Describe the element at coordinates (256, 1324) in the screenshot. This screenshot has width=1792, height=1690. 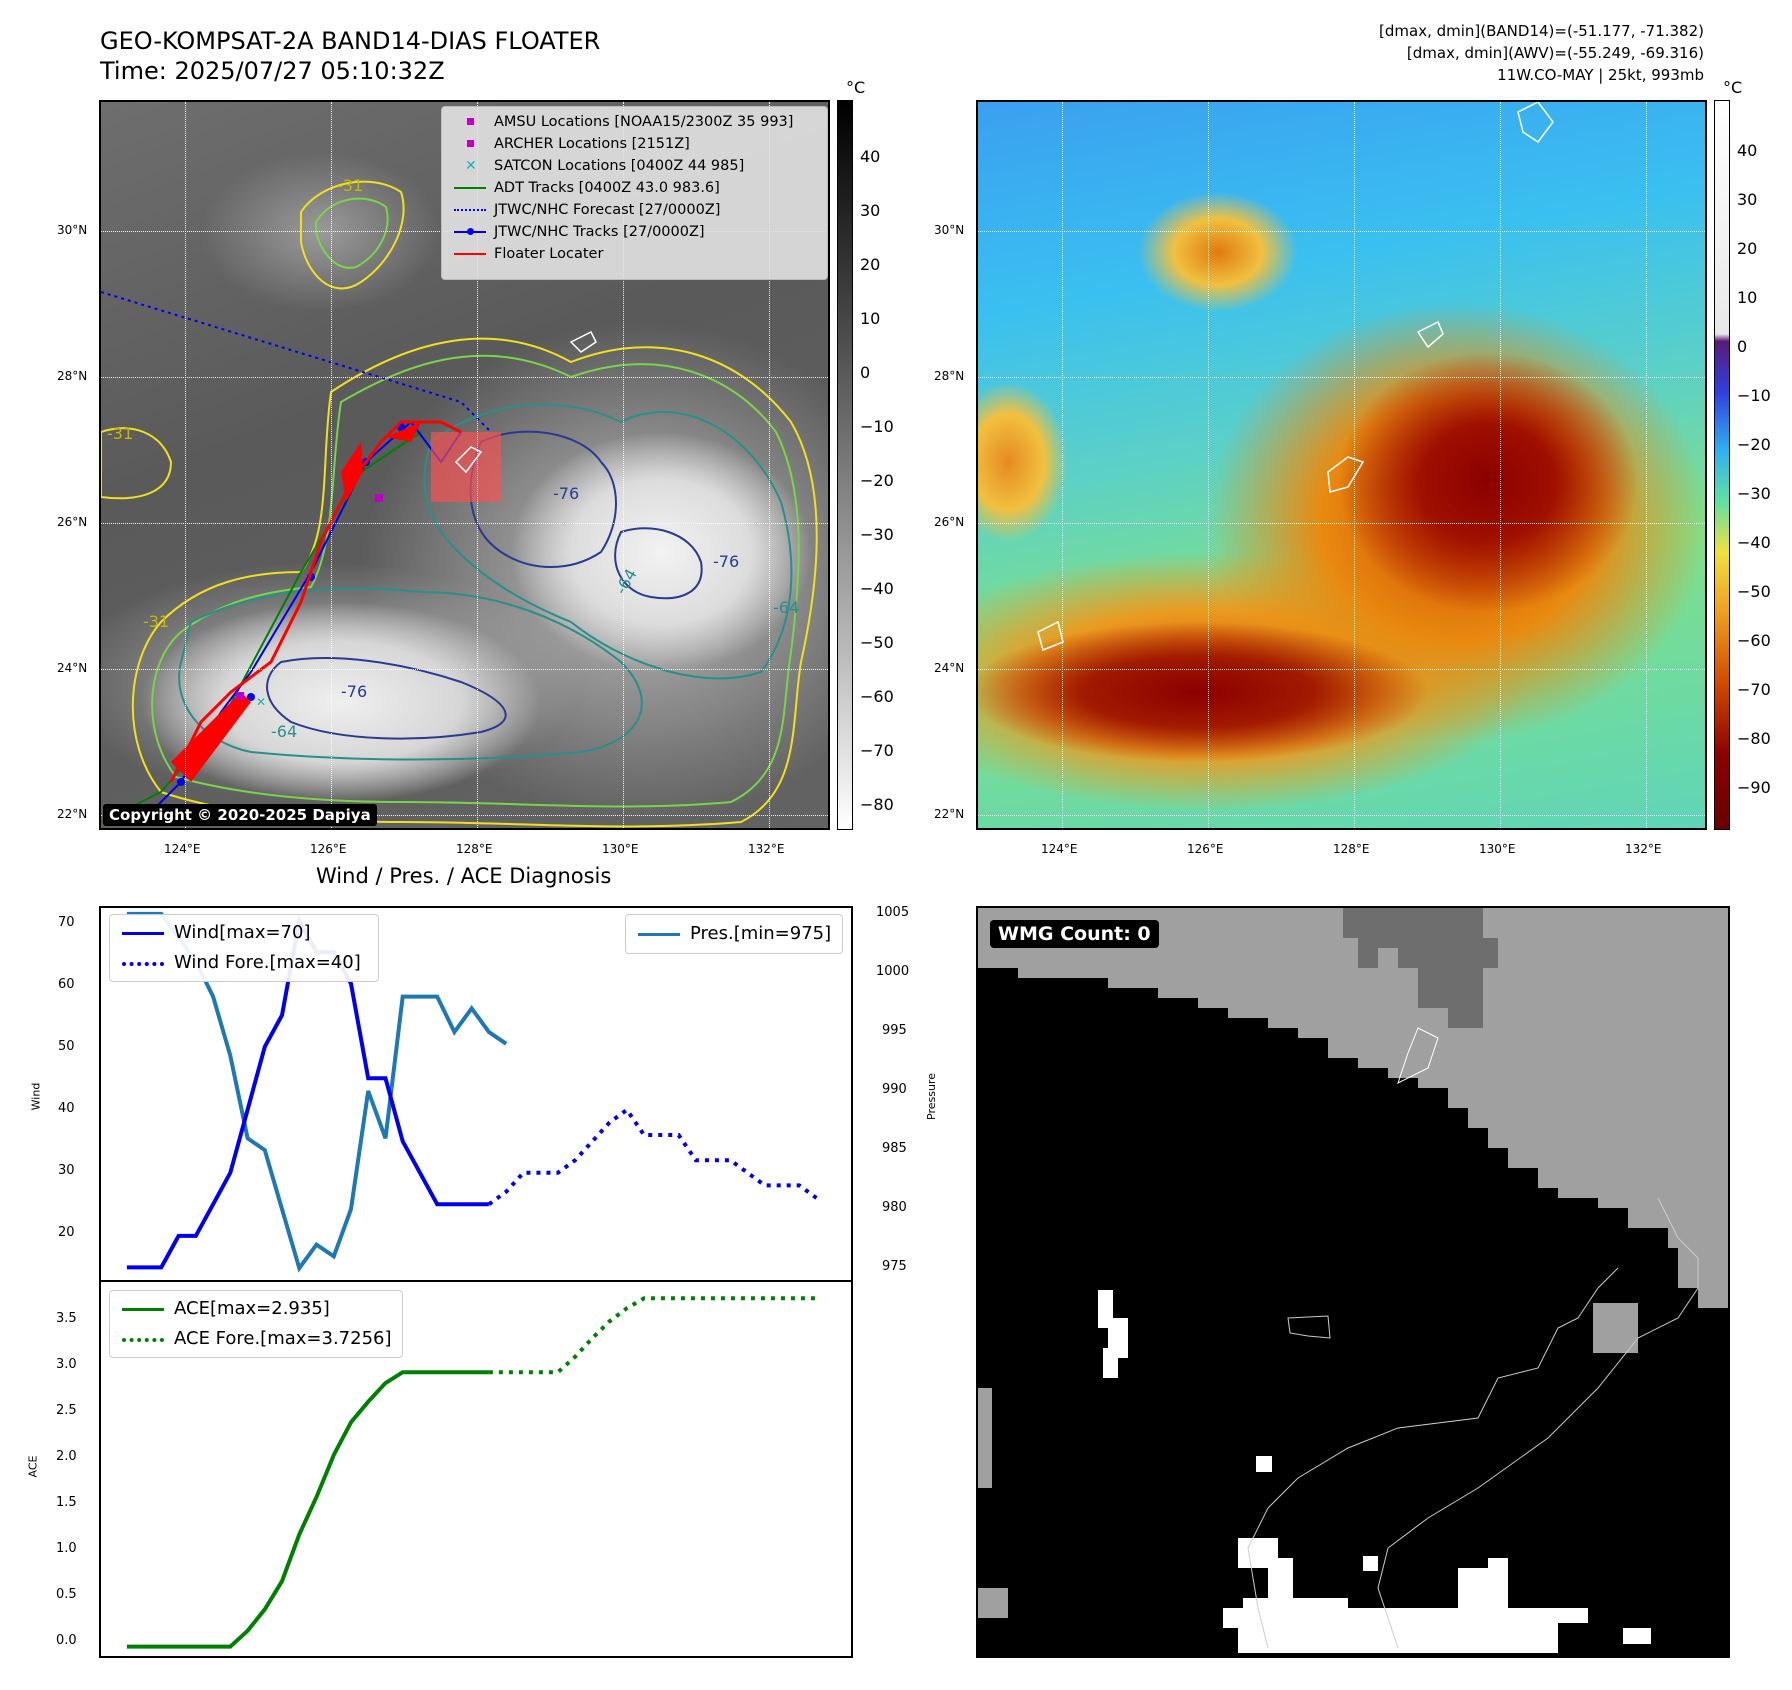
I see `ace-legend: ACE[max=2.935] ACE Fore.[max=3.7256]` at that location.